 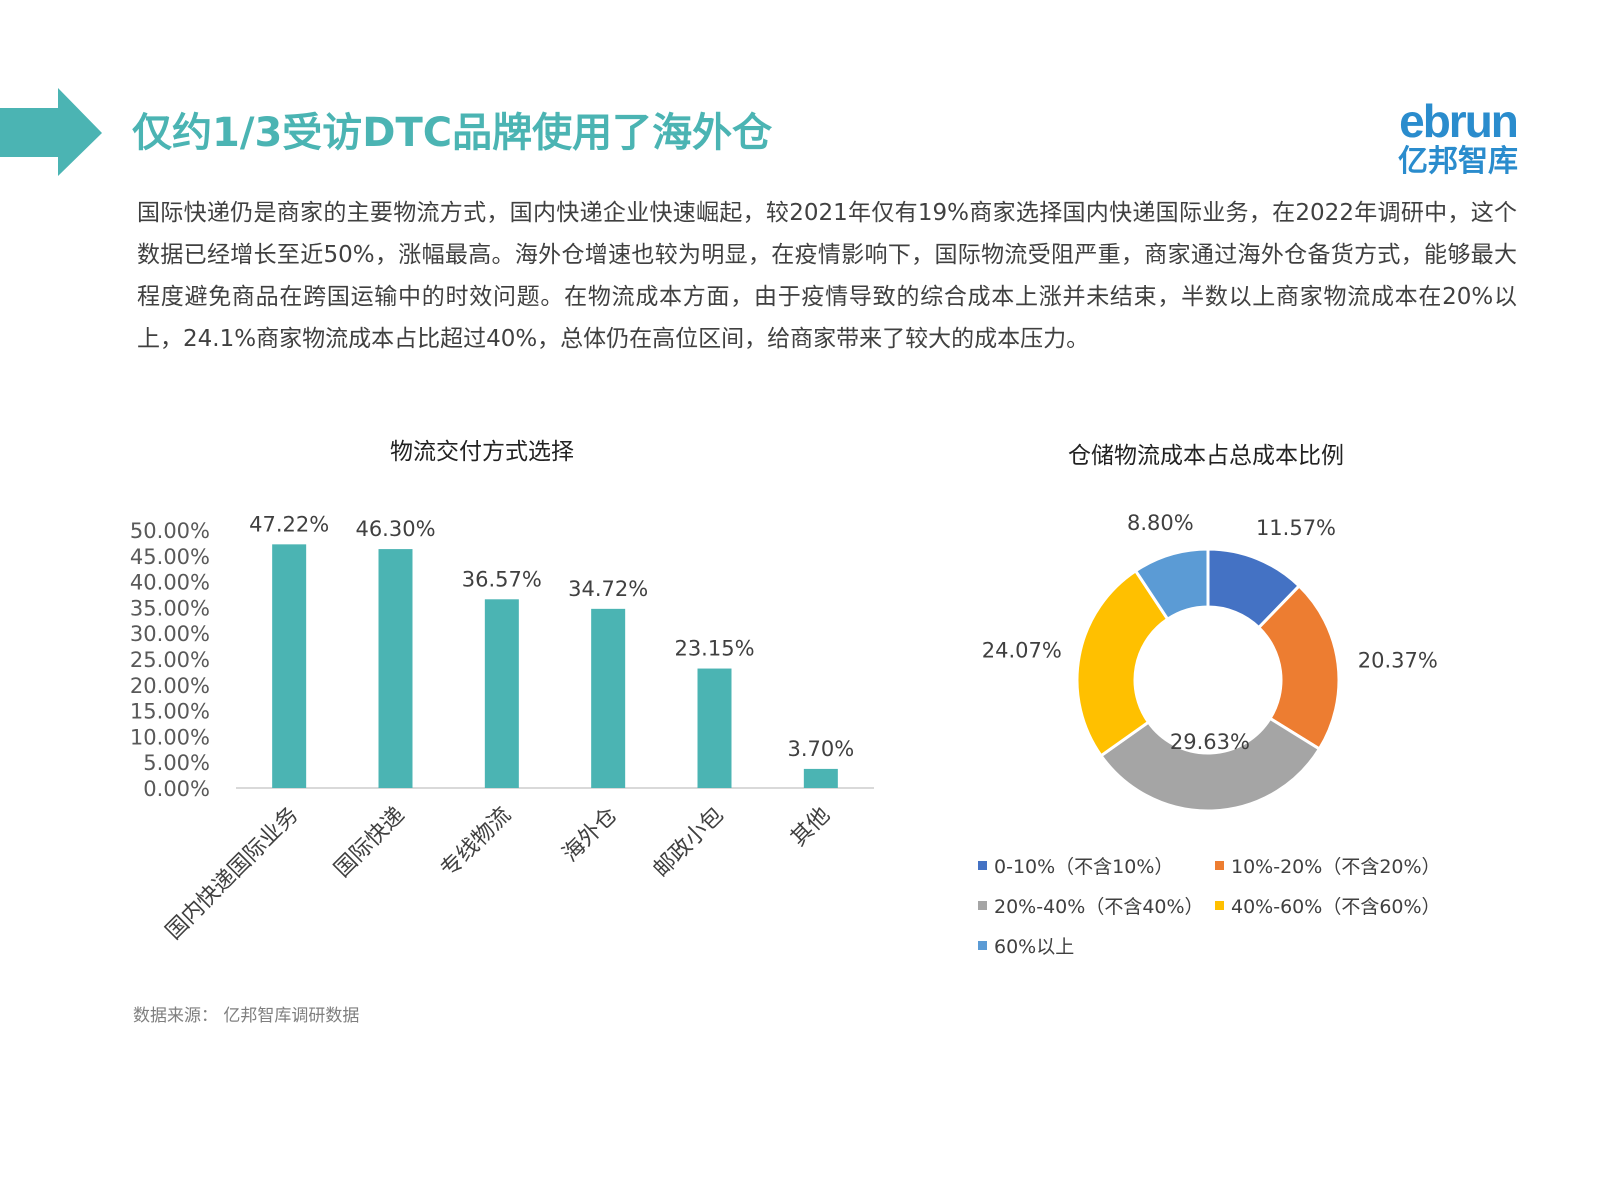 What do you see at coordinates (1206, 456) in the screenshot?
I see `donut-chart-title: 仓储物流成本占总成本比例` at bounding box center [1206, 456].